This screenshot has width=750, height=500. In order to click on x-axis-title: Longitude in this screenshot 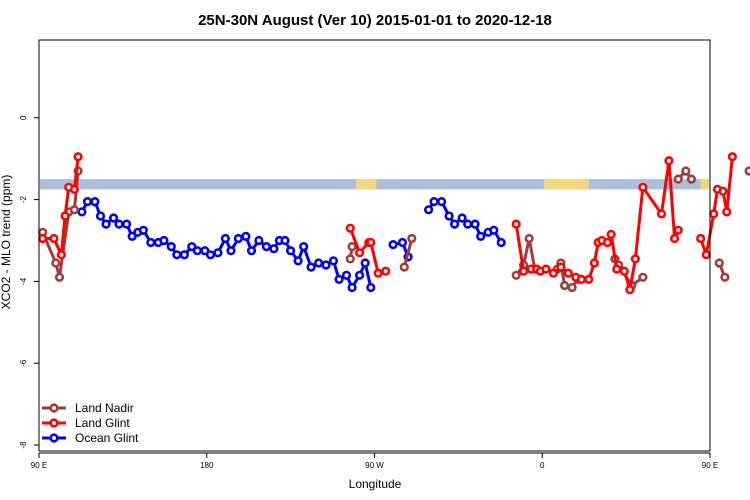, I will do `click(375, 484)`.